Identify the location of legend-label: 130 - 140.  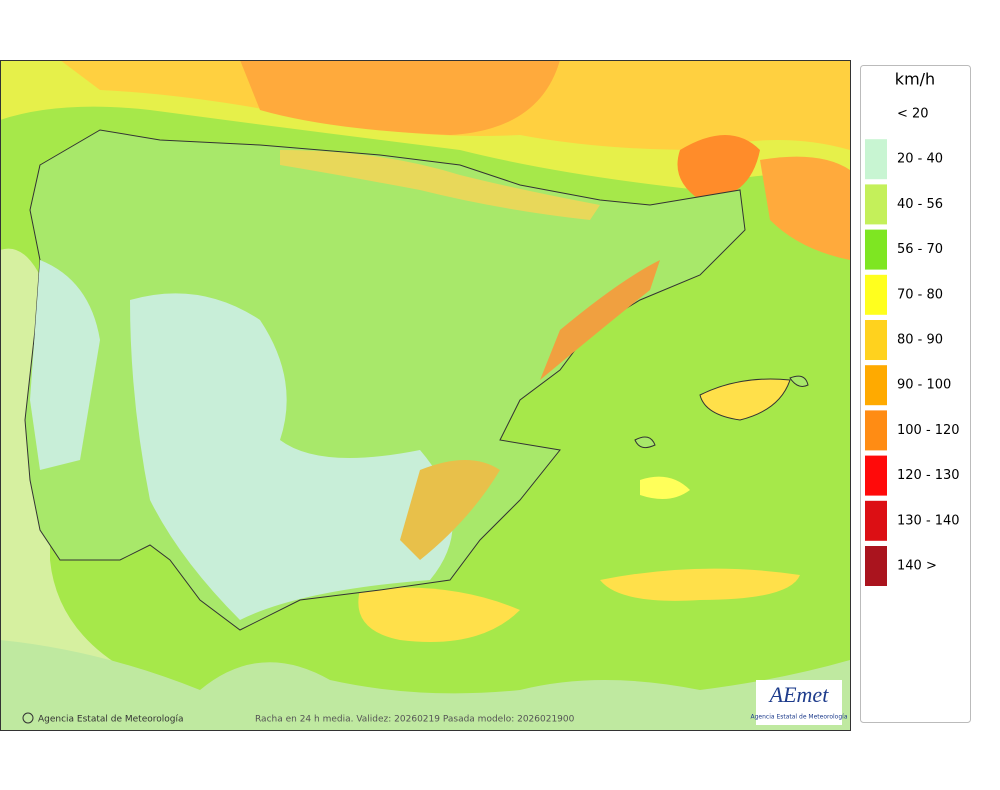
(928, 520).